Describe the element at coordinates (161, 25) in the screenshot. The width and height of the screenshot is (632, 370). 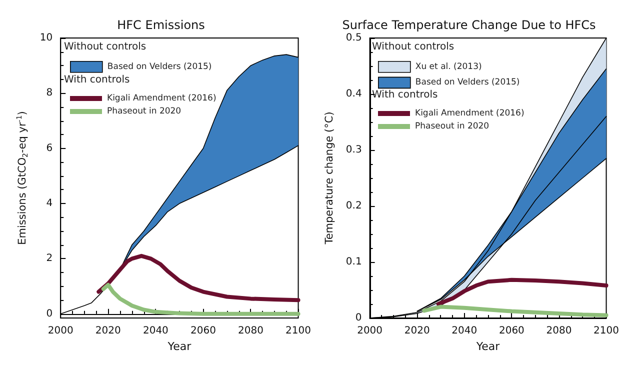
I see `chart-title: HFC Emissions` at that location.